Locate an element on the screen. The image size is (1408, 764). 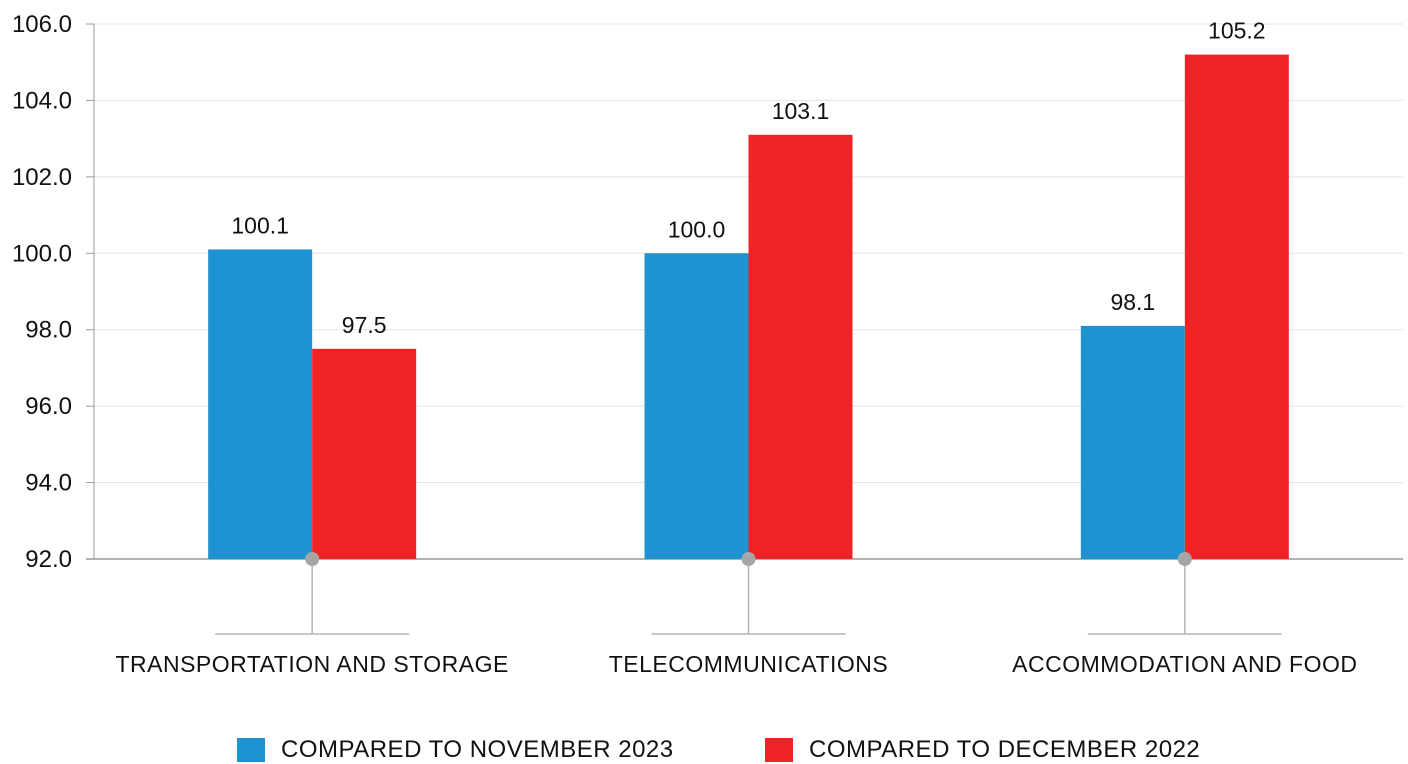
data-label: 97.5 is located at coordinates (364, 325).